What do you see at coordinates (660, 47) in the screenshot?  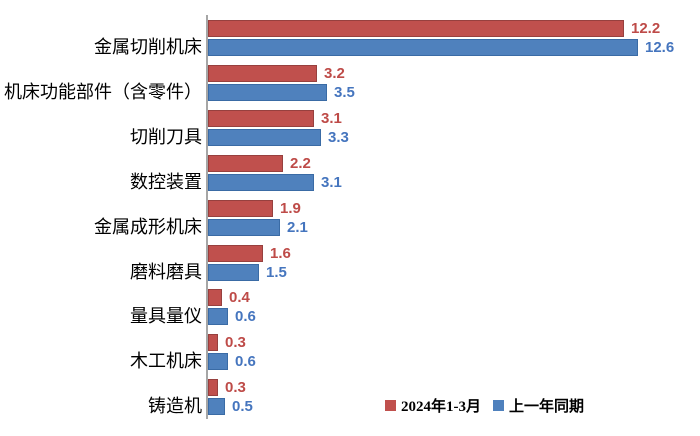 I see `bar-value-label: 12.6` at bounding box center [660, 47].